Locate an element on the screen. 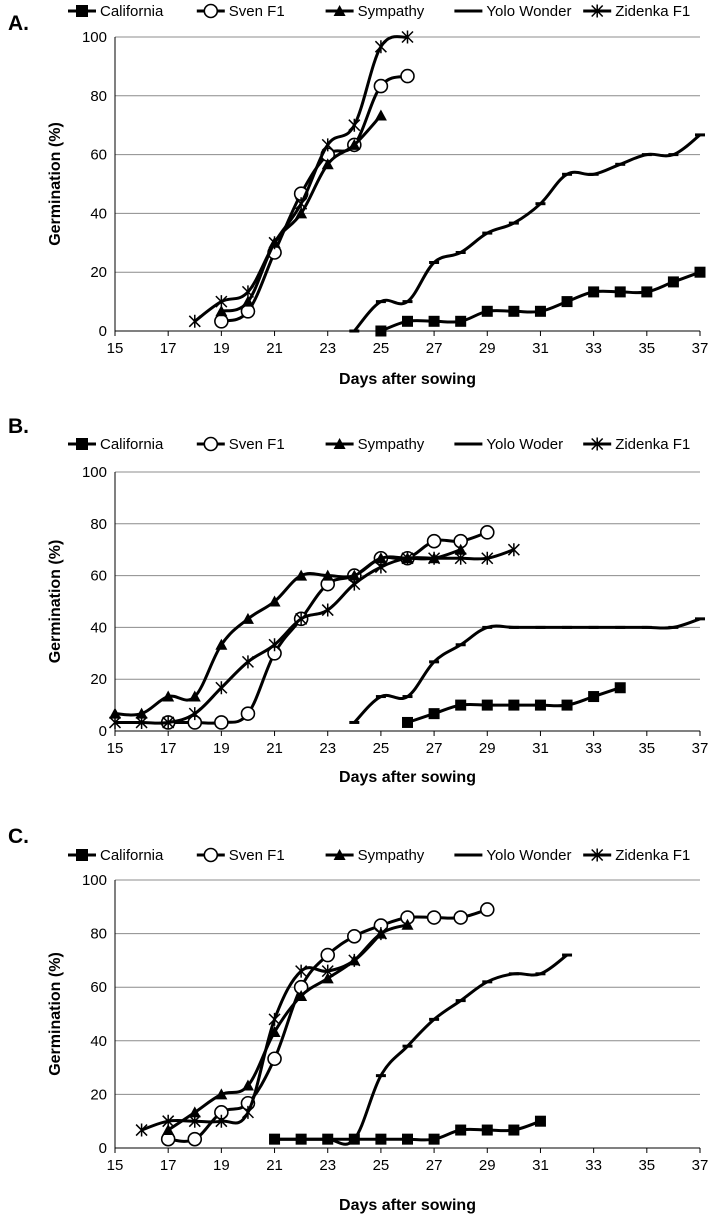  chart-b-legend-label: Yolo Woder is located at coordinates (524, 444).